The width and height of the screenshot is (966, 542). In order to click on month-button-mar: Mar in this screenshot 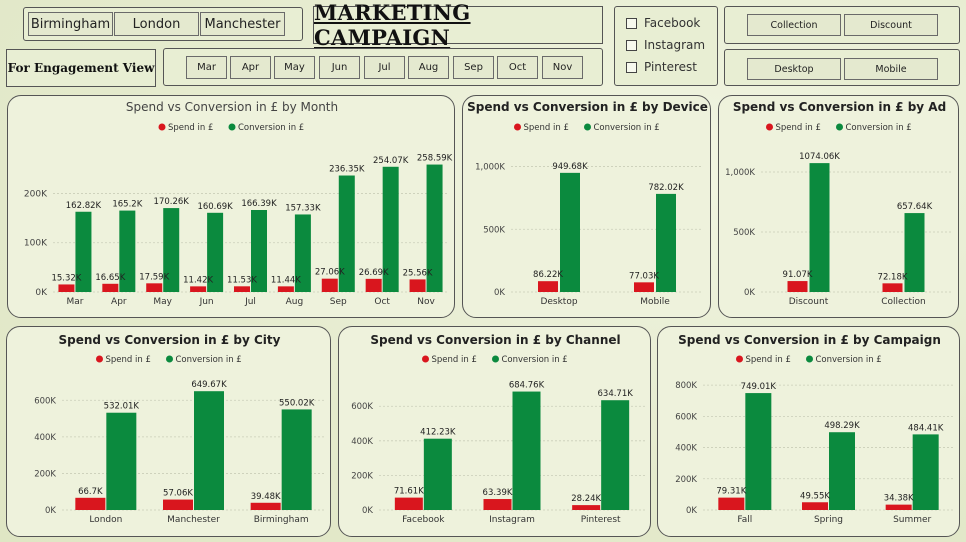, I will do `click(206, 67)`.